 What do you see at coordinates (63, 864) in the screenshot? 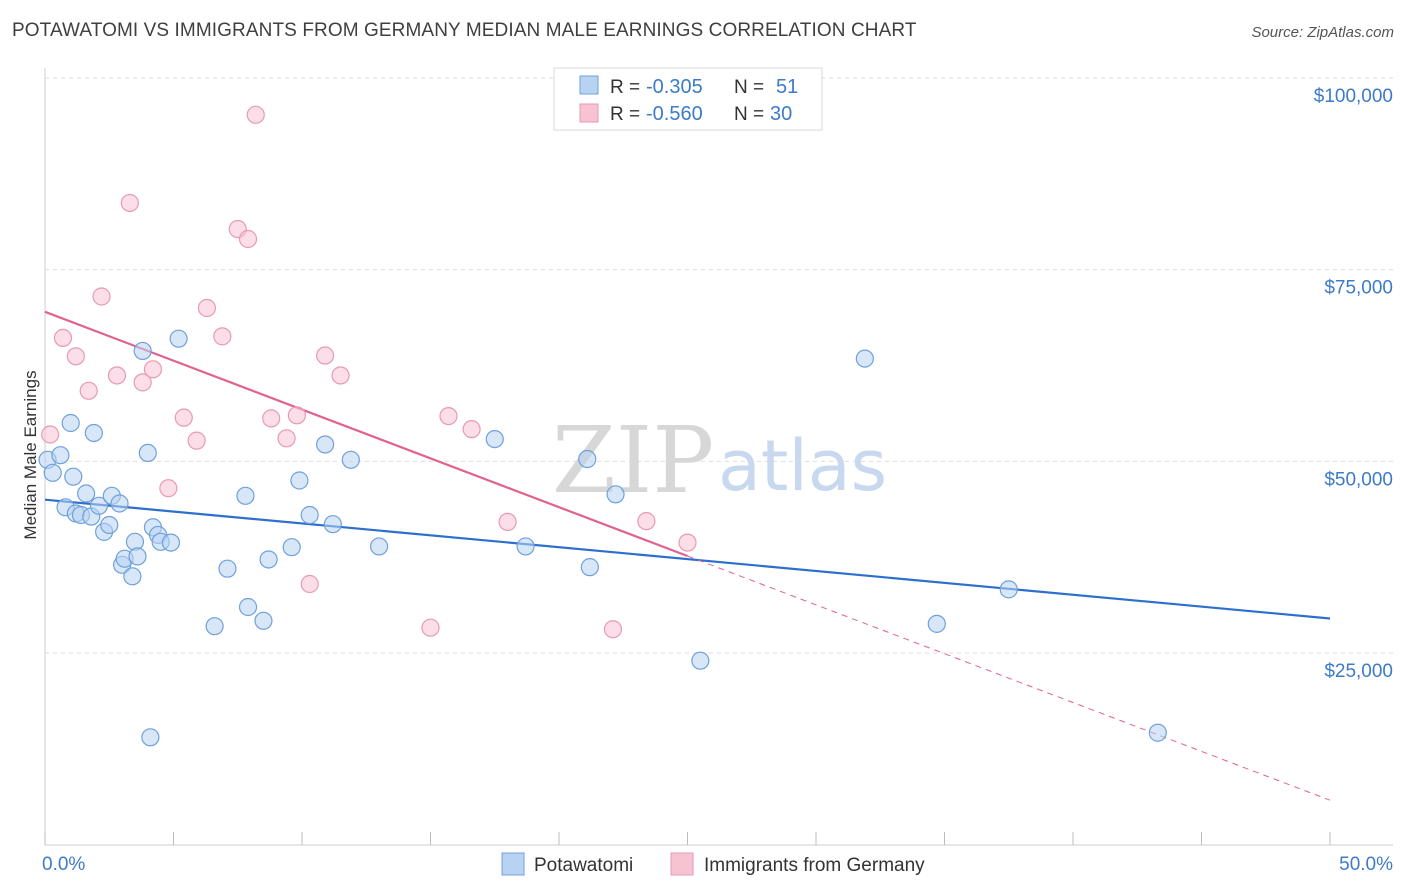
I see `x-tick-label-left: 0.0%` at bounding box center [63, 864].